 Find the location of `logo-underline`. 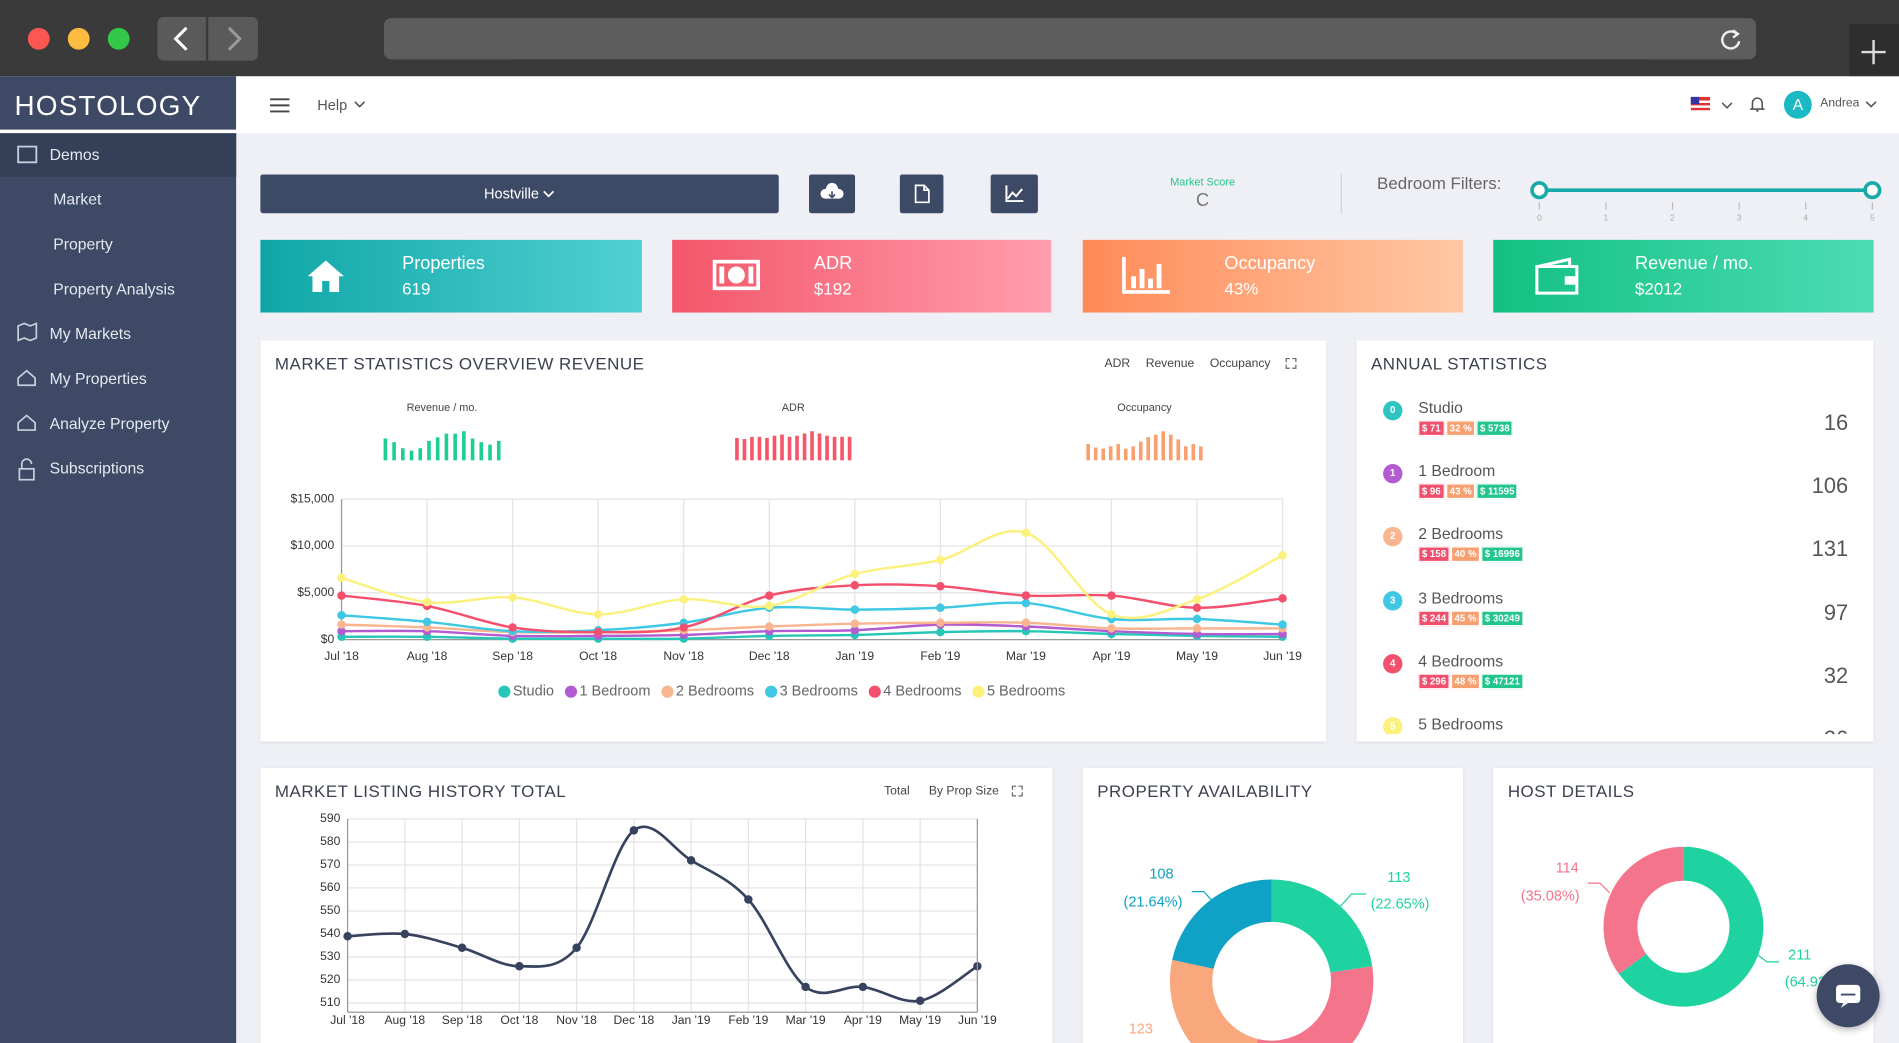

logo-underline is located at coordinates (118, 131).